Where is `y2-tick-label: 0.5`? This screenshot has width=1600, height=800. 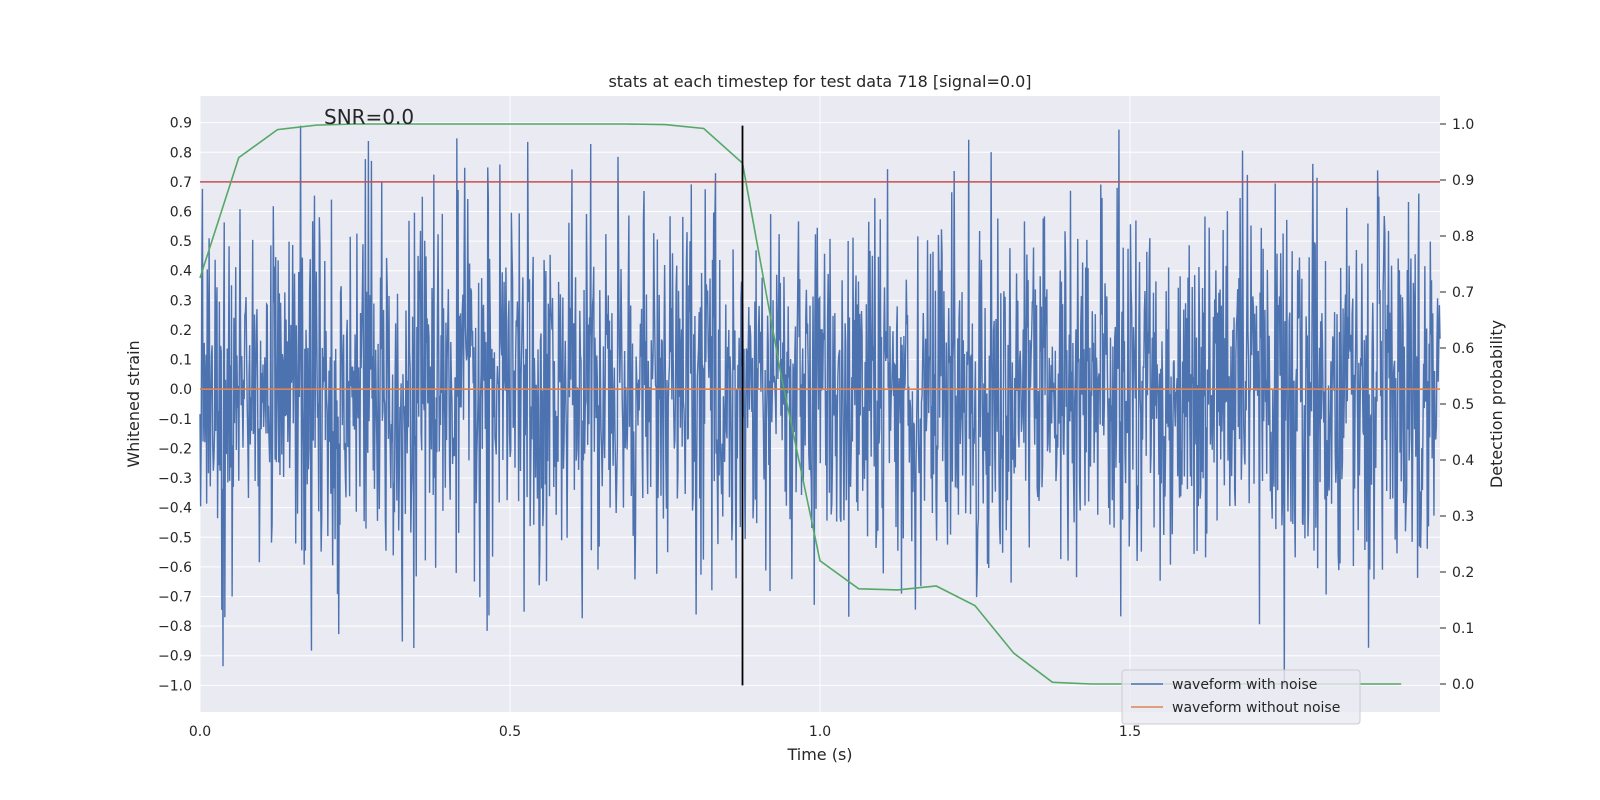
y2-tick-label: 0.5 is located at coordinates (1463, 405).